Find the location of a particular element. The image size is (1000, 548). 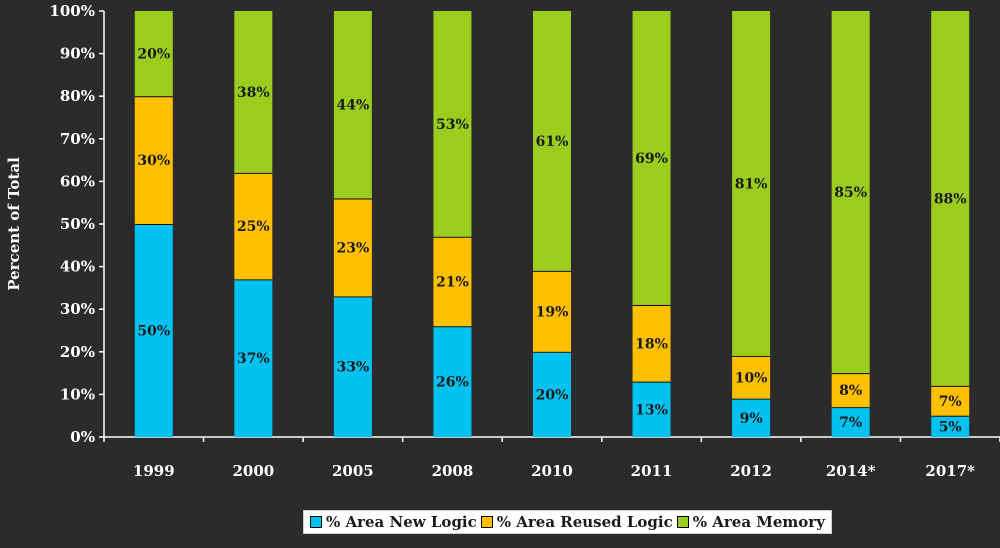

y-tick-label: 20% is located at coordinates (77, 352).